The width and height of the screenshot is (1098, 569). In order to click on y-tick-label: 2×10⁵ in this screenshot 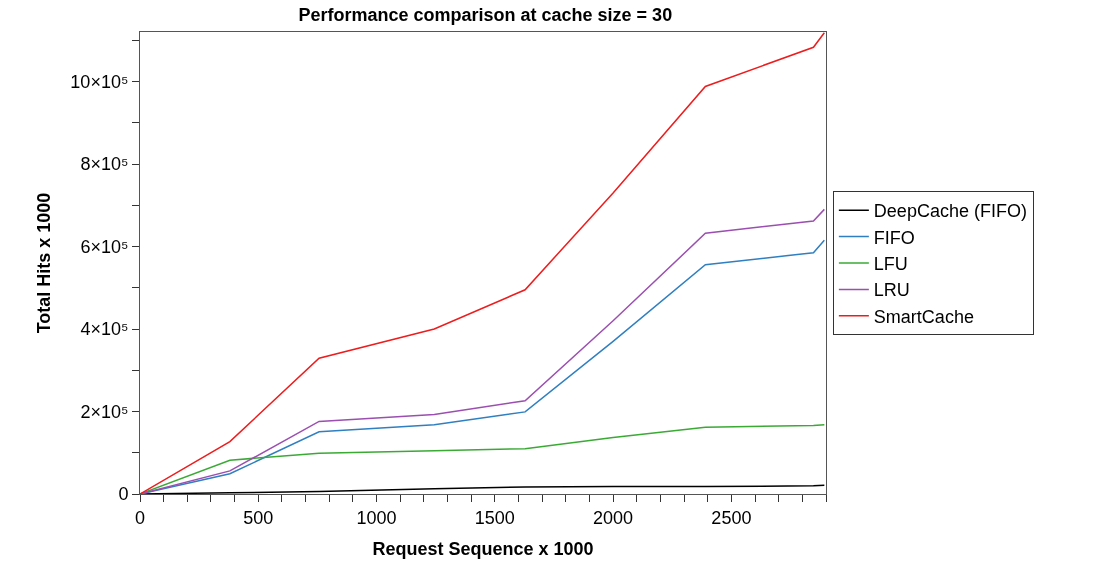, I will do `click(104, 411)`.